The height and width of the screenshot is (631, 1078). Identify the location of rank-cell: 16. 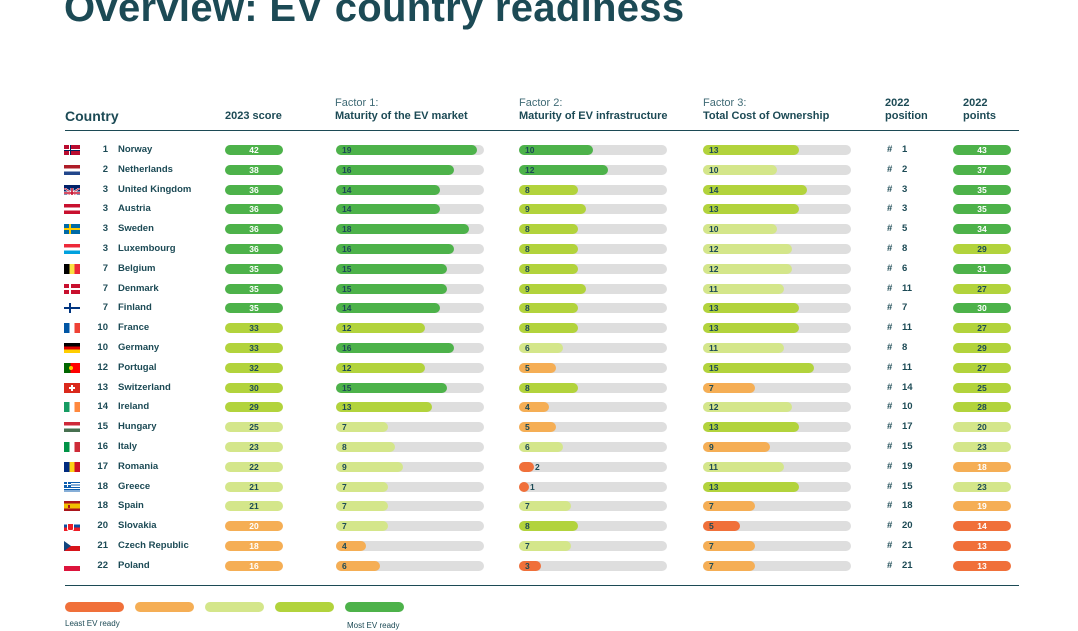
(102, 446).